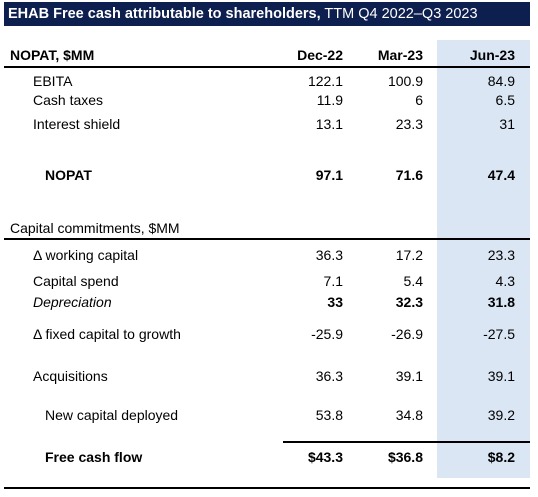 This screenshot has height=497, width=538. What do you see at coordinates (72, 302) in the screenshot?
I see `row-label: Depreciation` at bounding box center [72, 302].